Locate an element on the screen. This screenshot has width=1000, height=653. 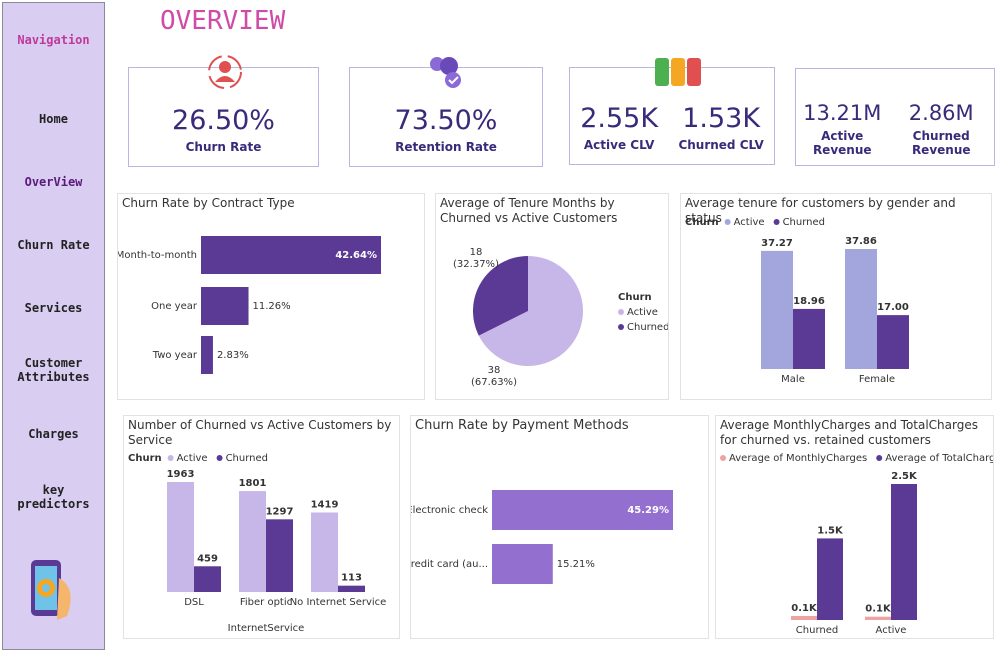
category-label: Churned is located at coordinates (817, 630).